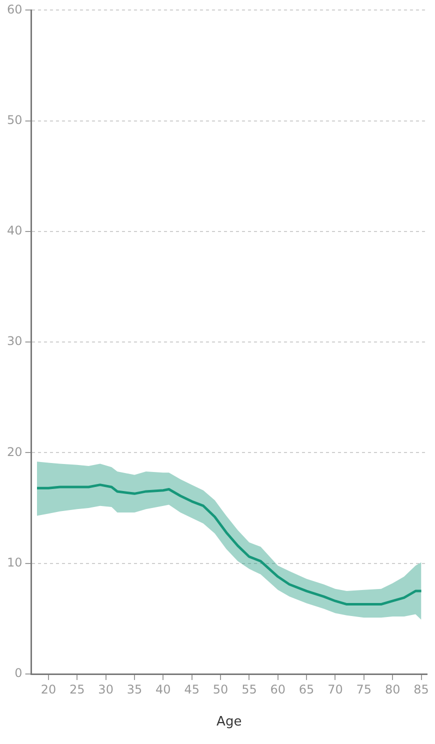 Image resolution: width=435 pixels, height=744 pixels. I want to click on y-tick-label: 10, so click(14, 562).